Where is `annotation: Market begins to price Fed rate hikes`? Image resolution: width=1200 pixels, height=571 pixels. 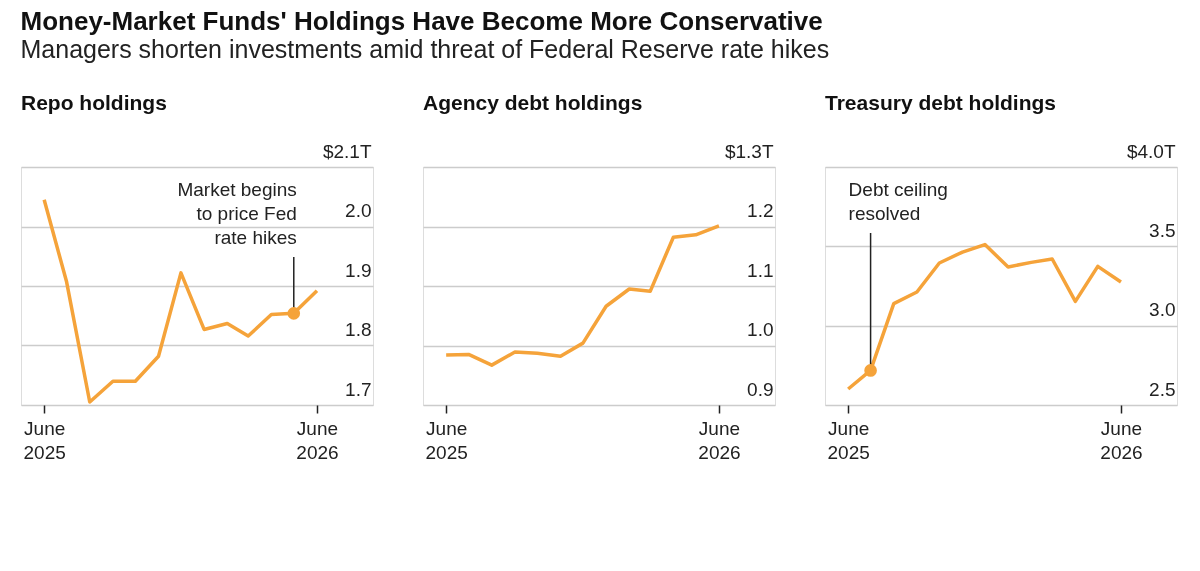
annotation: Market begins to price Fed rate hikes is located at coordinates (237, 213).